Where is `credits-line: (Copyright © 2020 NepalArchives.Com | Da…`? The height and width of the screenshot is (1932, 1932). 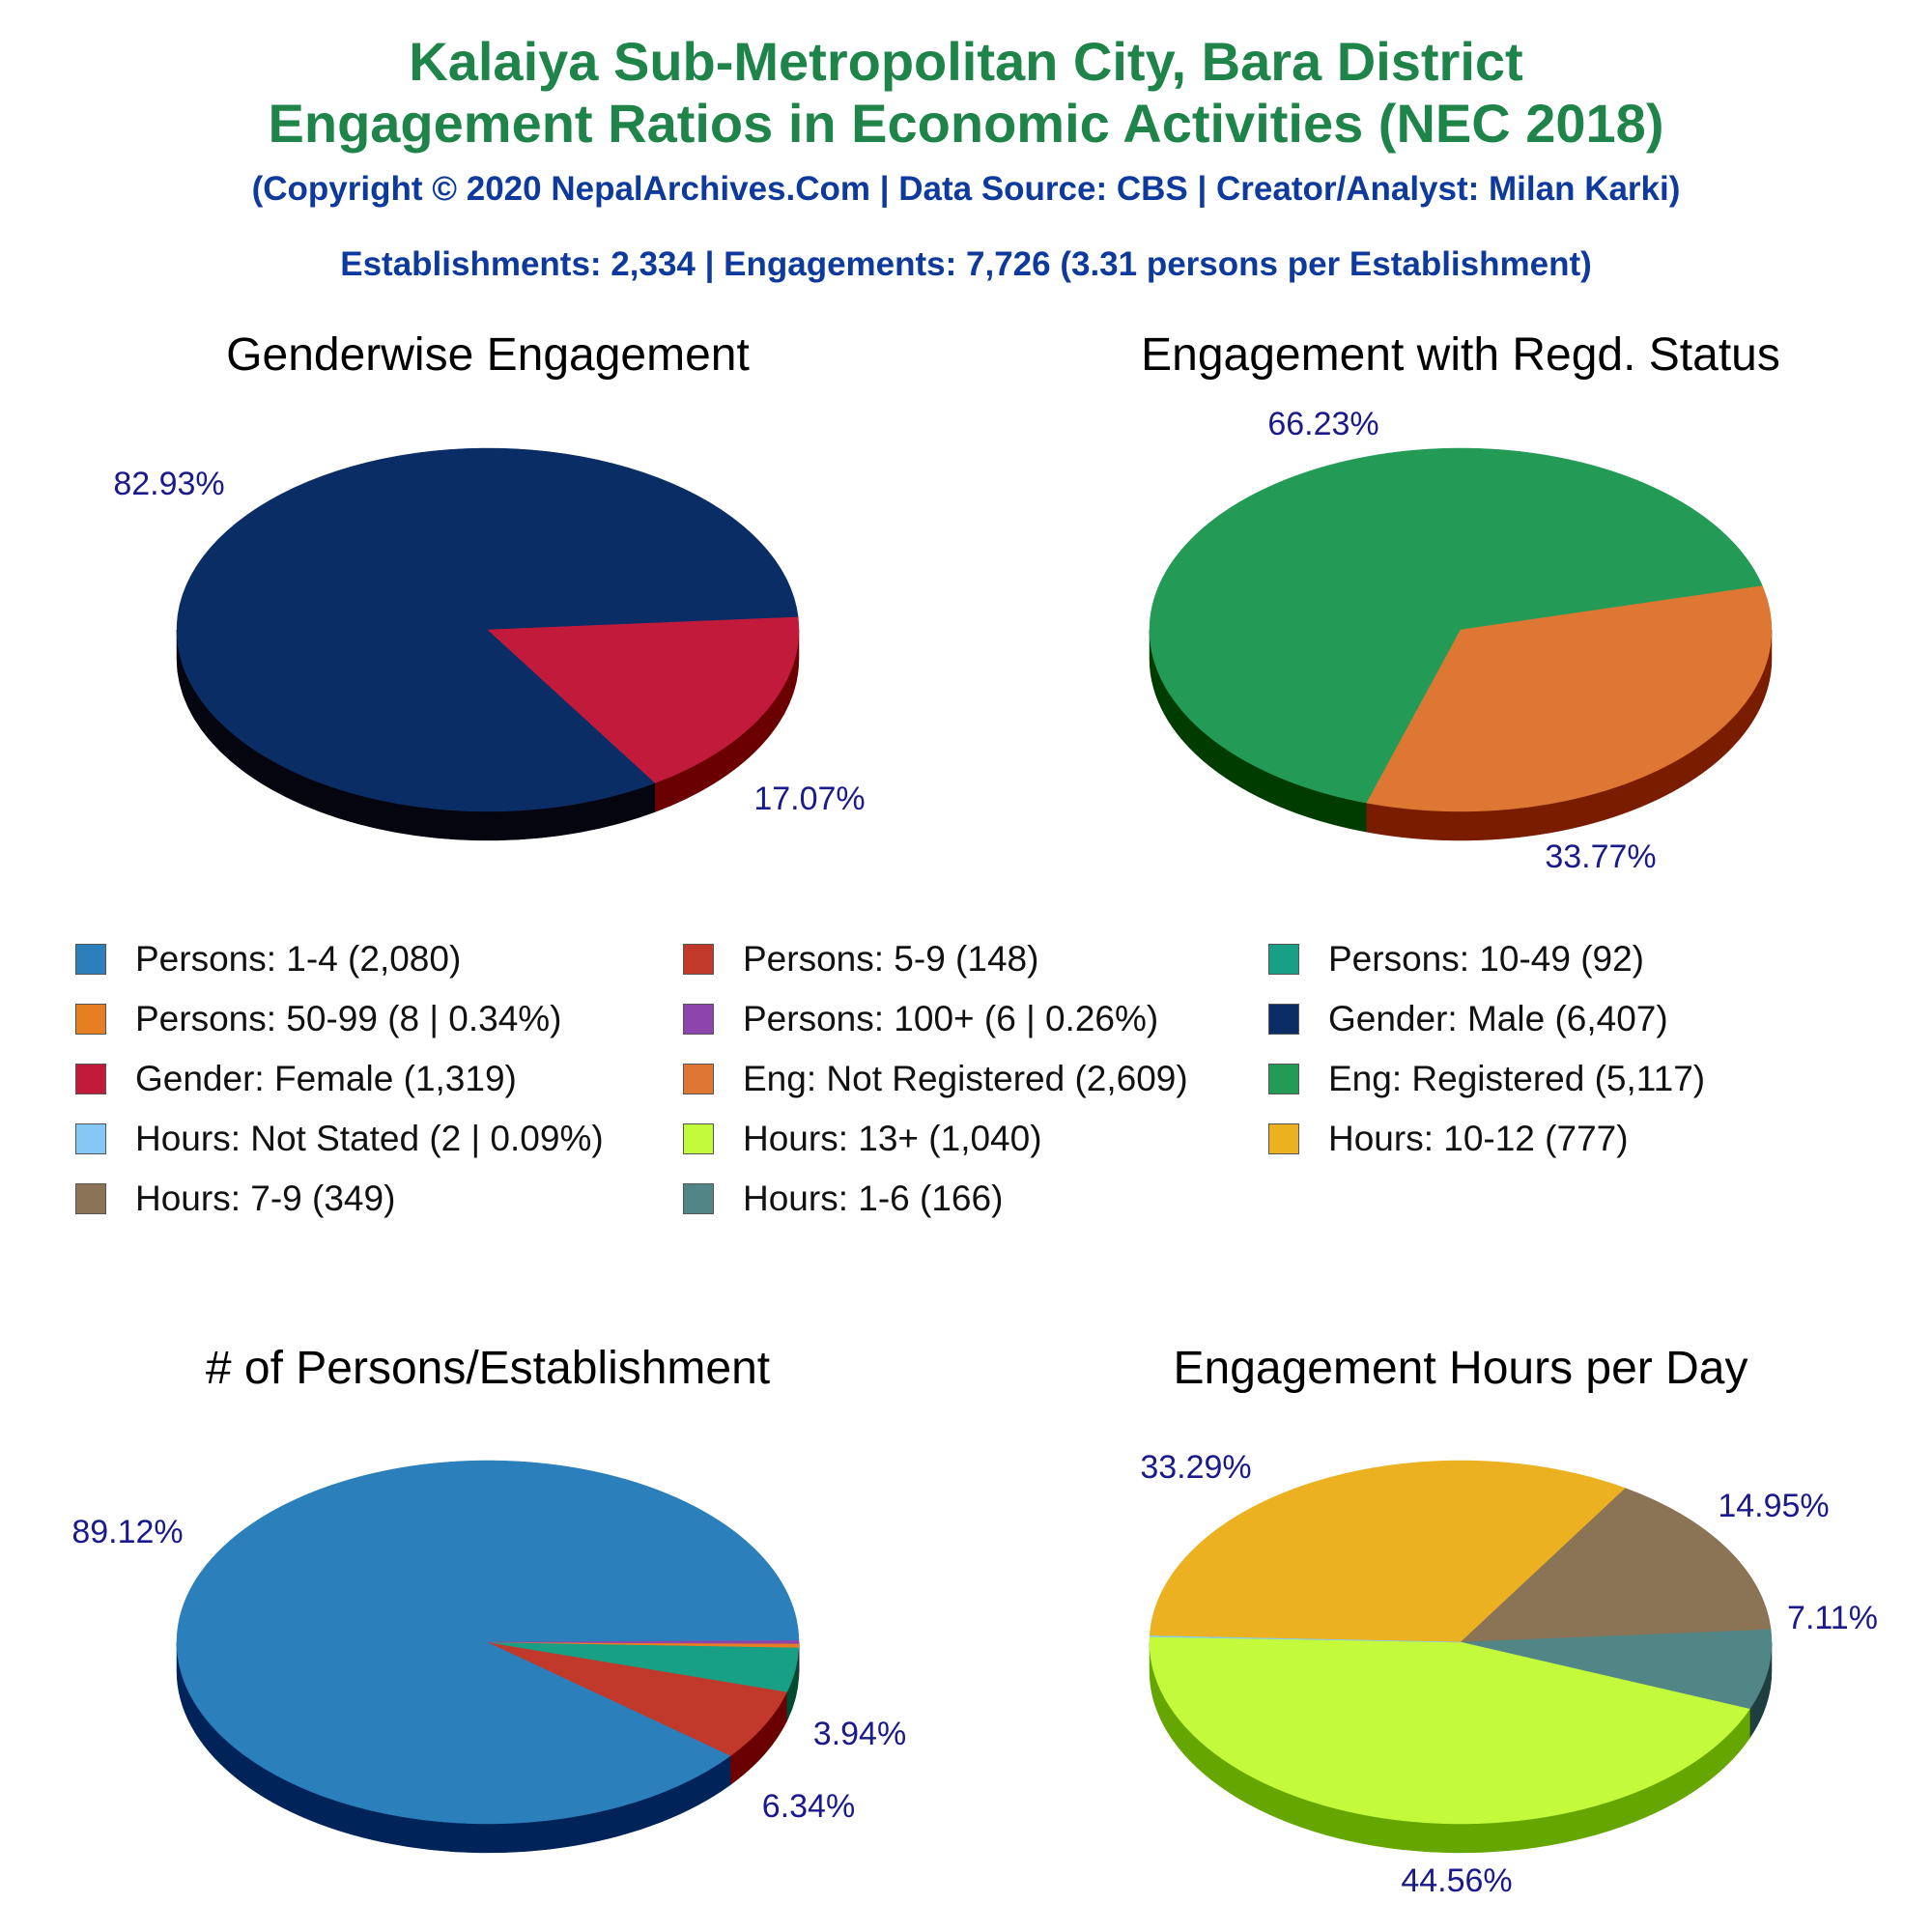
credits-line: (Copyright © 2020 NepalArchives.Com | Da… is located at coordinates (966, 189).